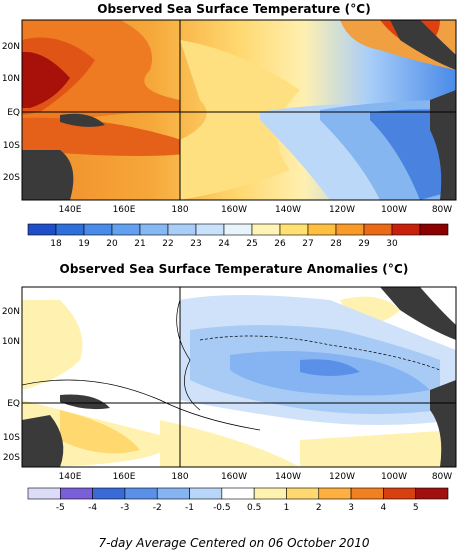  I want to click on anomaly-colorbar-label: 0.5, so click(254, 508).